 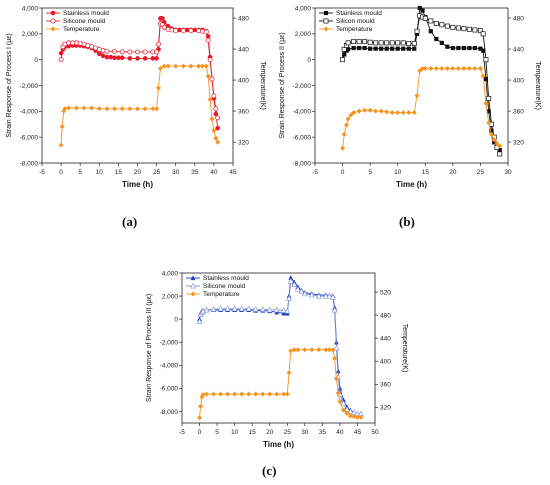 What do you see at coordinates (355, 21) in the screenshot?
I see `legend-label: Silicon mould` at bounding box center [355, 21].